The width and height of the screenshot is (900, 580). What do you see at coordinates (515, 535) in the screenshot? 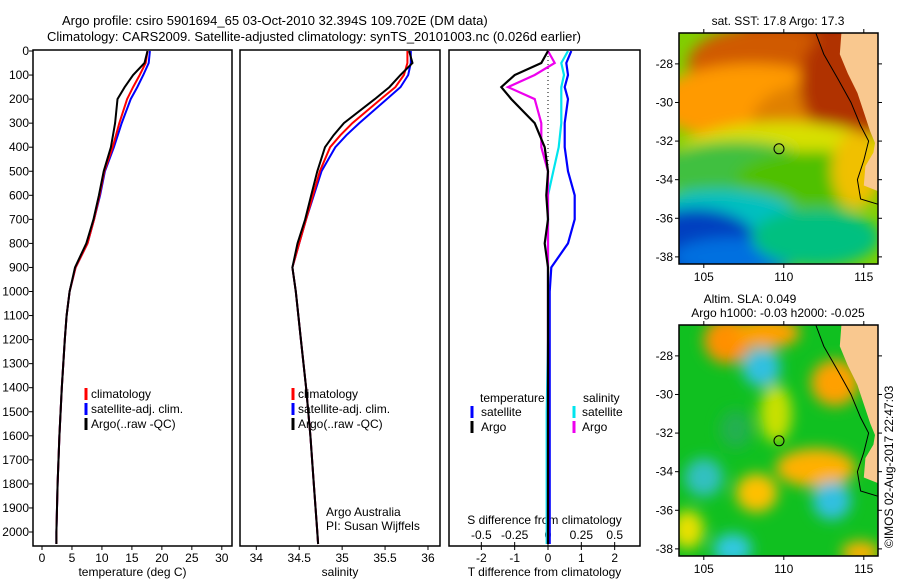
I see `x2-tick-label: -0.25` at bounding box center [515, 535].